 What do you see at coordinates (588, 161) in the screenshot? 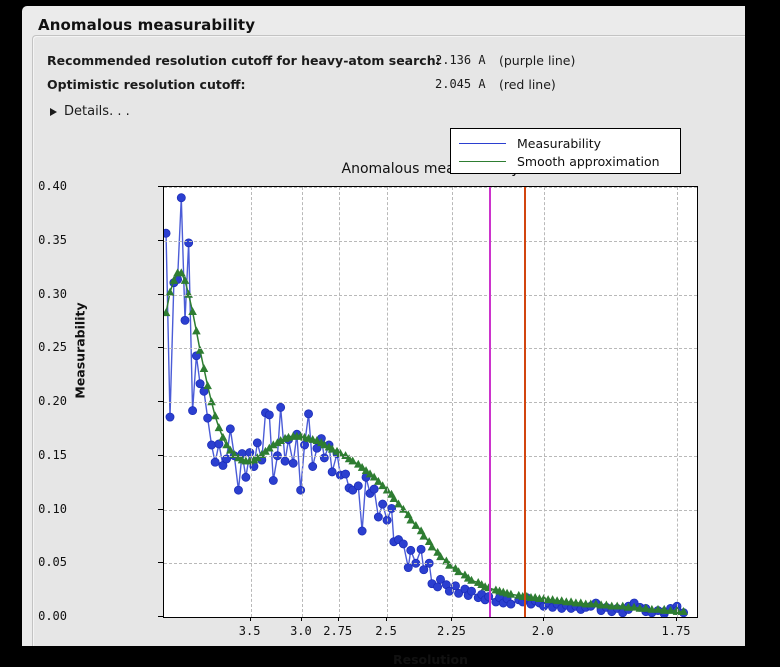
I see `legend-label-smooth: Smooth approximation` at bounding box center [588, 161].